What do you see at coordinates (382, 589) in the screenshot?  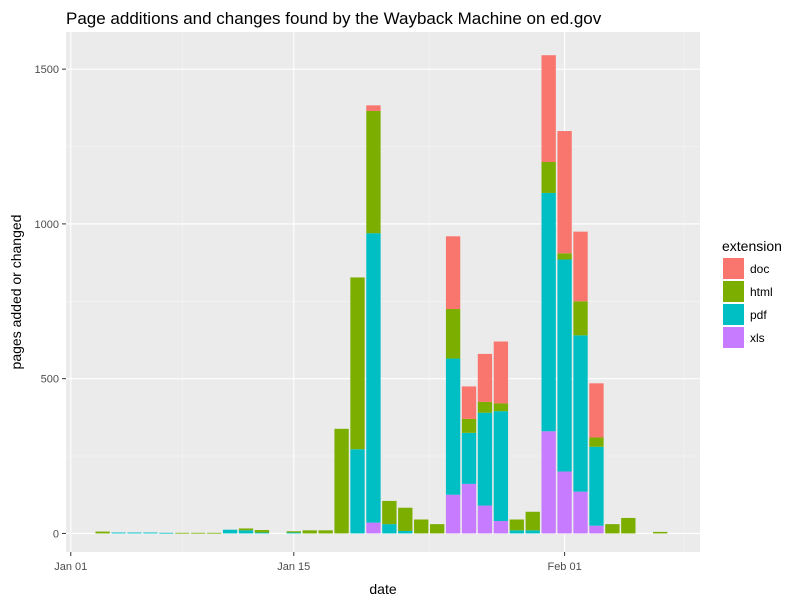 I see `x-axis-label: date` at bounding box center [382, 589].